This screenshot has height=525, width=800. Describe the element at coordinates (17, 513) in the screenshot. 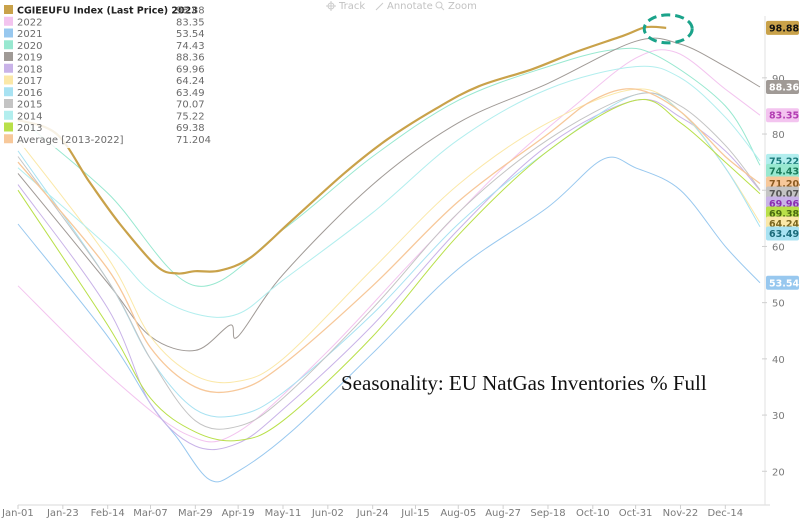

I see `x-tick-label: Jan-01` at that location.